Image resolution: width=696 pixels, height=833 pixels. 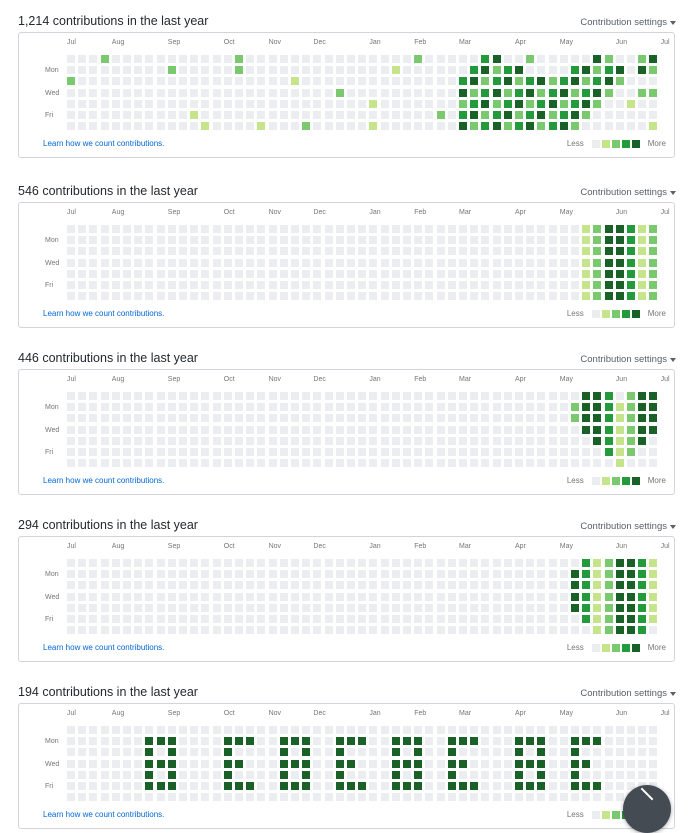 What do you see at coordinates (628, 693) in the screenshot?
I see `contribution-settings-dropdown: Contribution settings` at bounding box center [628, 693].